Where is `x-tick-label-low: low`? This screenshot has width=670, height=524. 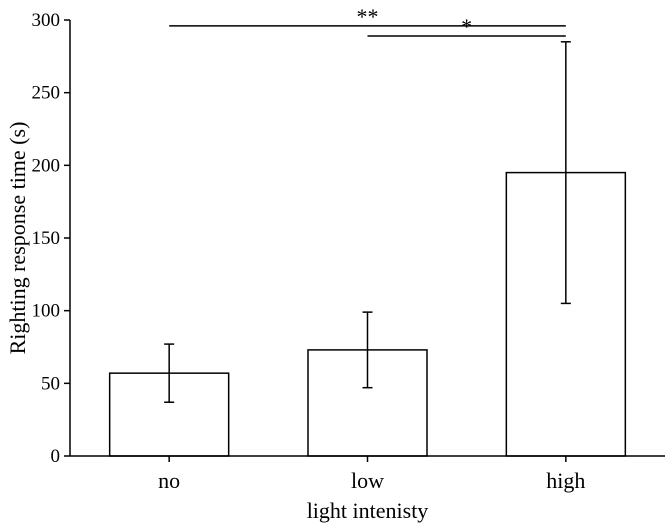 x-tick-label-low: low is located at coordinates (367, 480).